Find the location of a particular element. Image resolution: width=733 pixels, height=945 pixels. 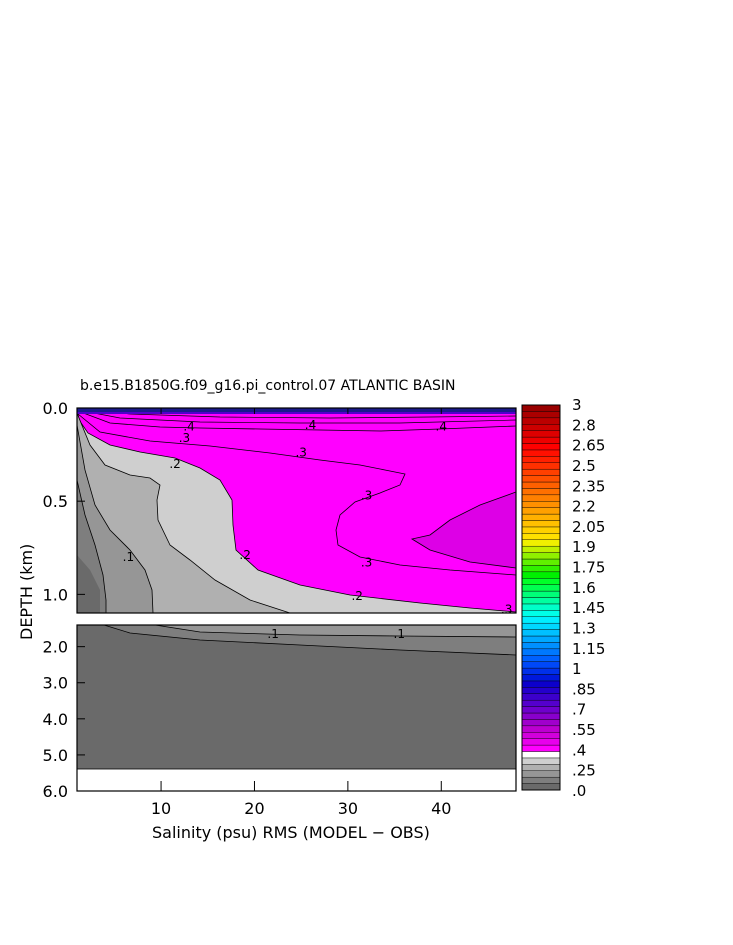

y-tick-label: 2.0 is located at coordinates (55, 647).